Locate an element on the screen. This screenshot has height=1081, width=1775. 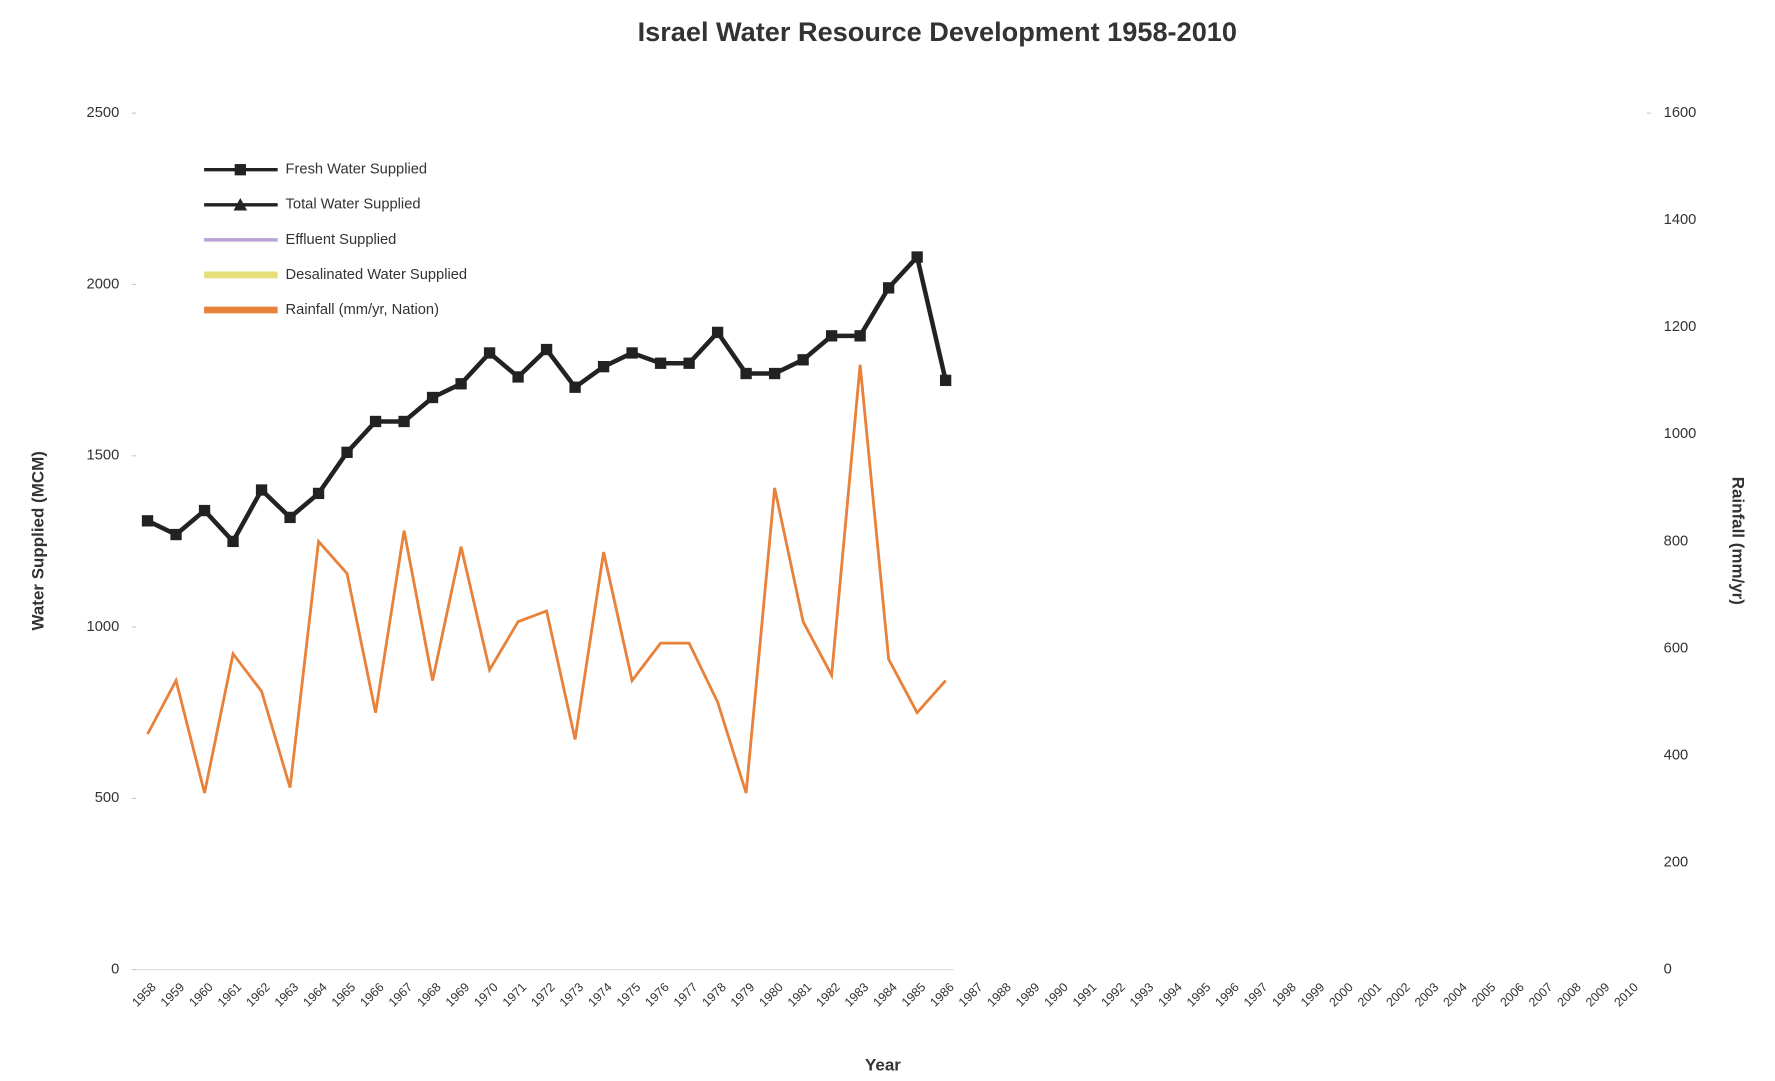
x-tick-label: 1980 is located at coordinates (771, 995).